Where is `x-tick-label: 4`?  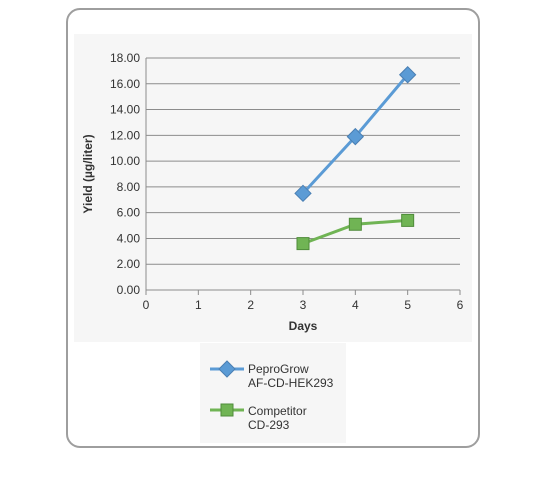 x-tick-label: 4 is located at coordinates (355, 305).